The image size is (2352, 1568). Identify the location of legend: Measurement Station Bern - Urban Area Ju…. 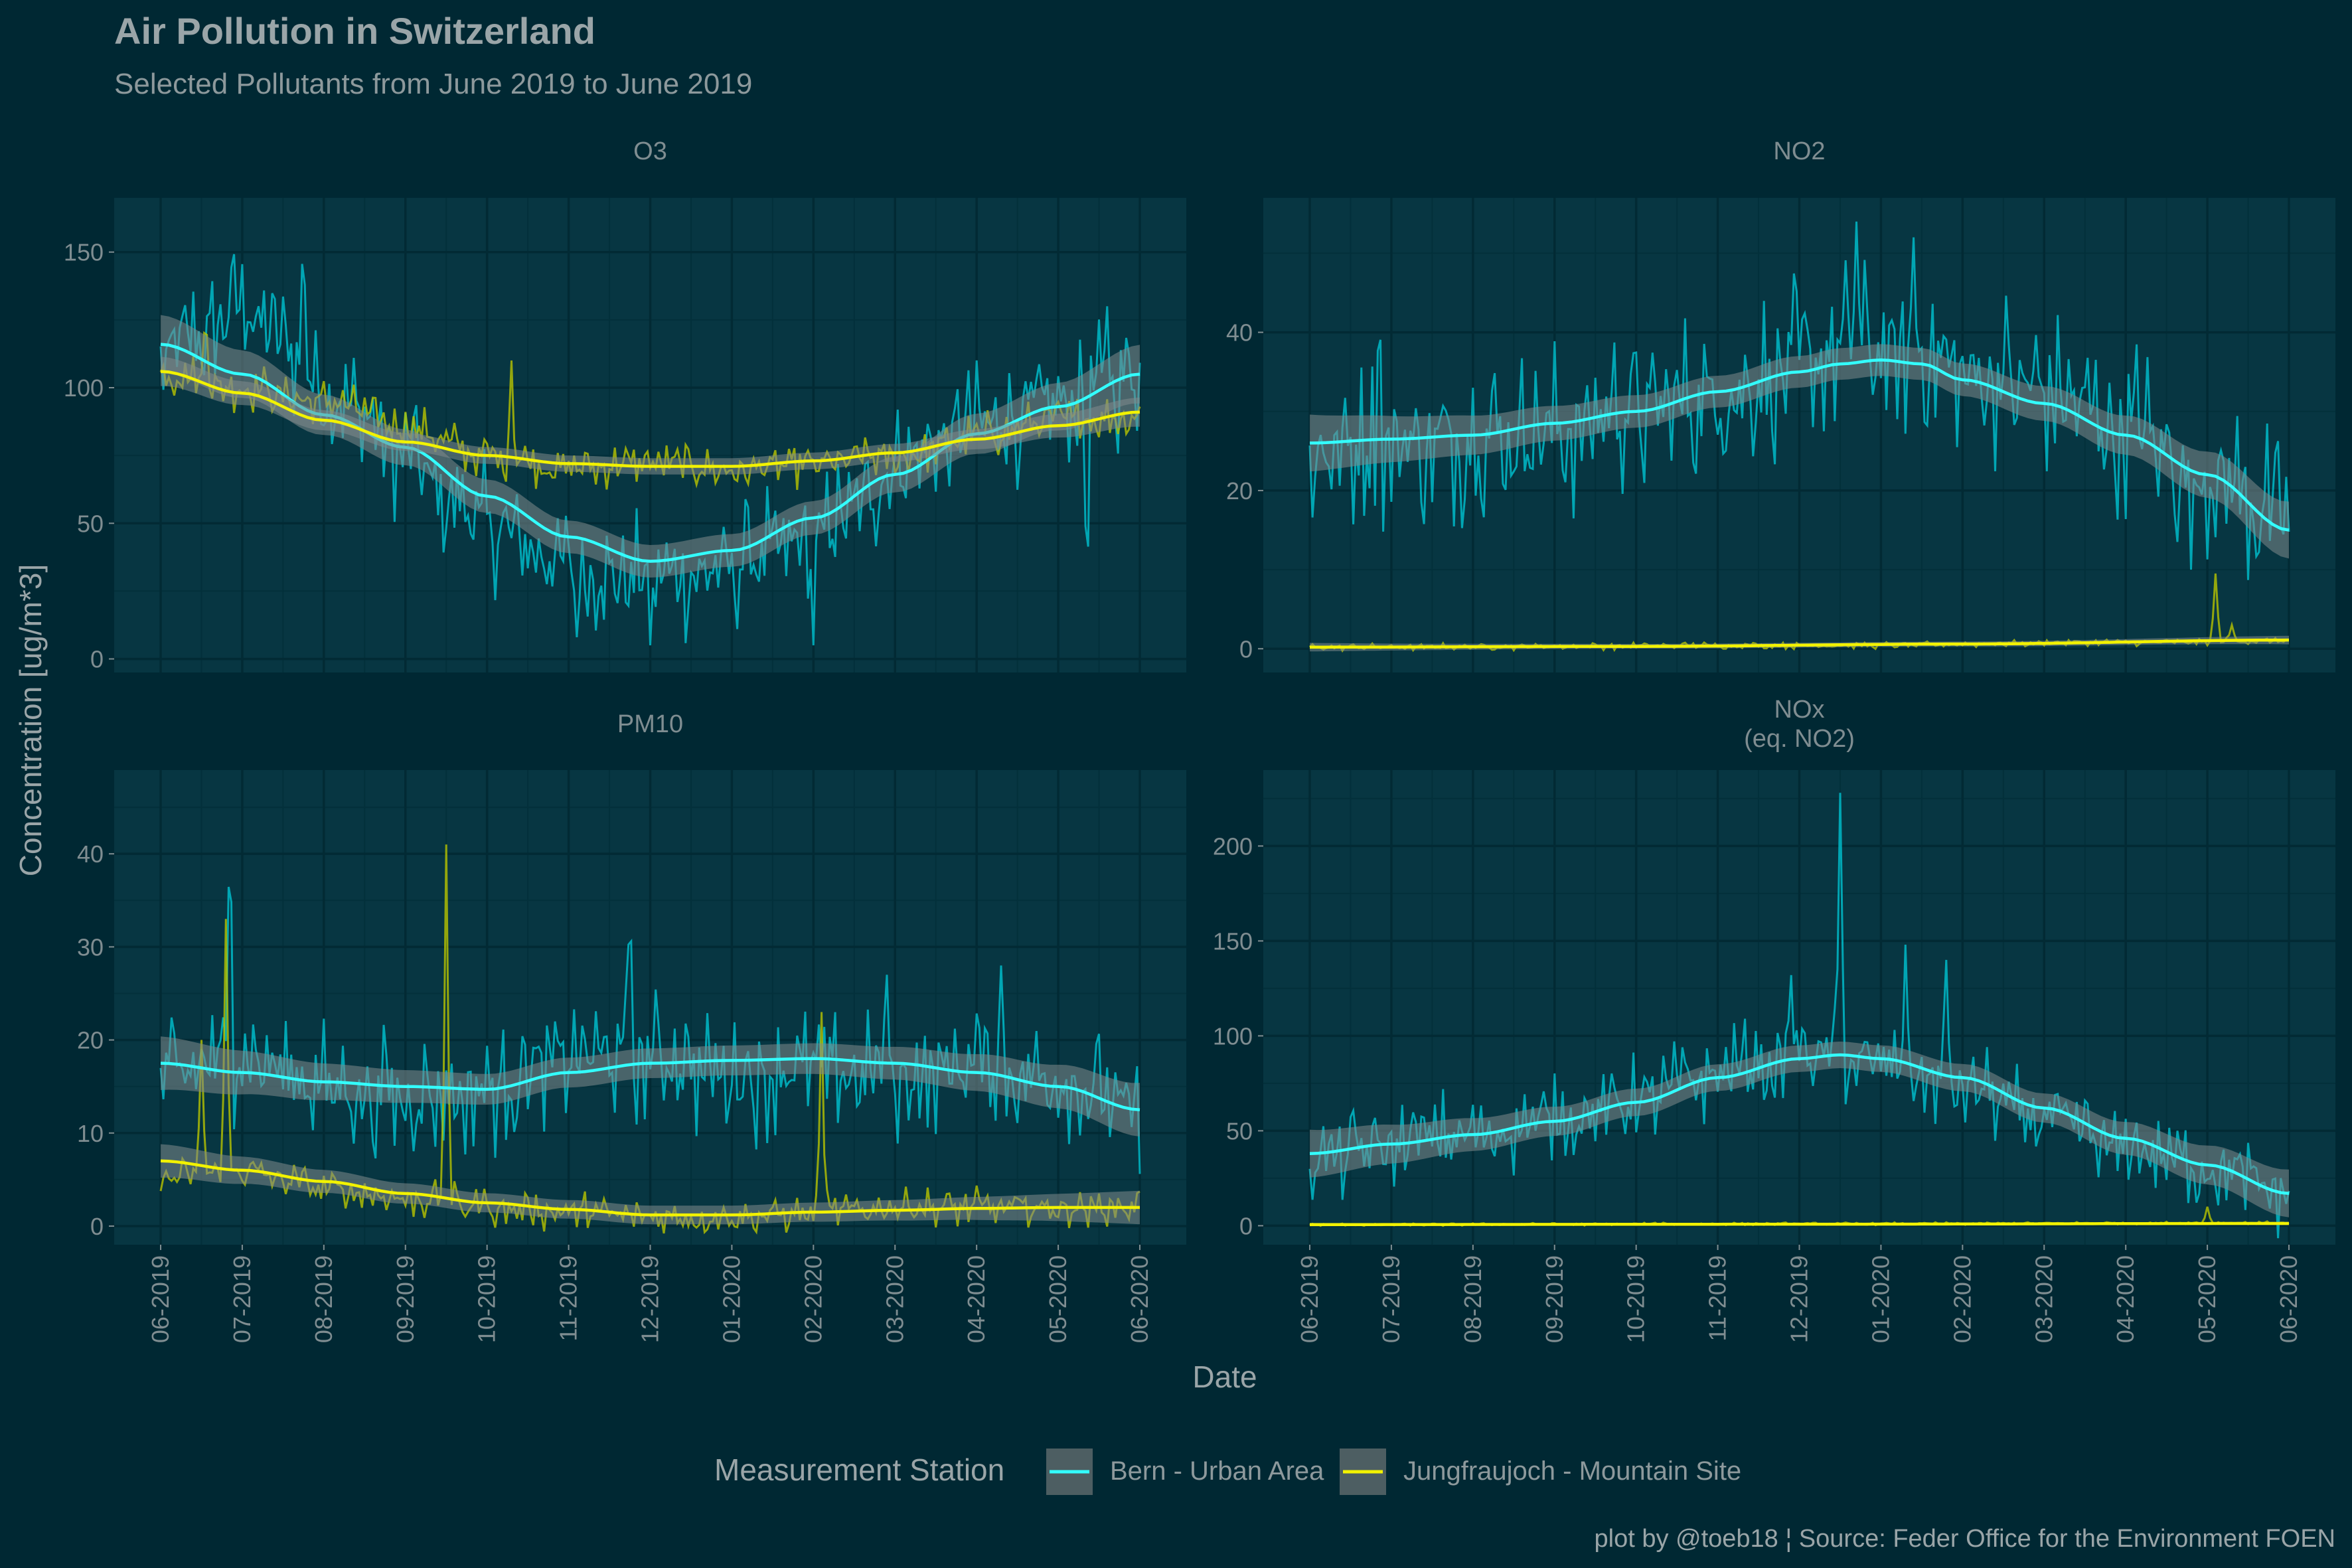
(1227, 1472).